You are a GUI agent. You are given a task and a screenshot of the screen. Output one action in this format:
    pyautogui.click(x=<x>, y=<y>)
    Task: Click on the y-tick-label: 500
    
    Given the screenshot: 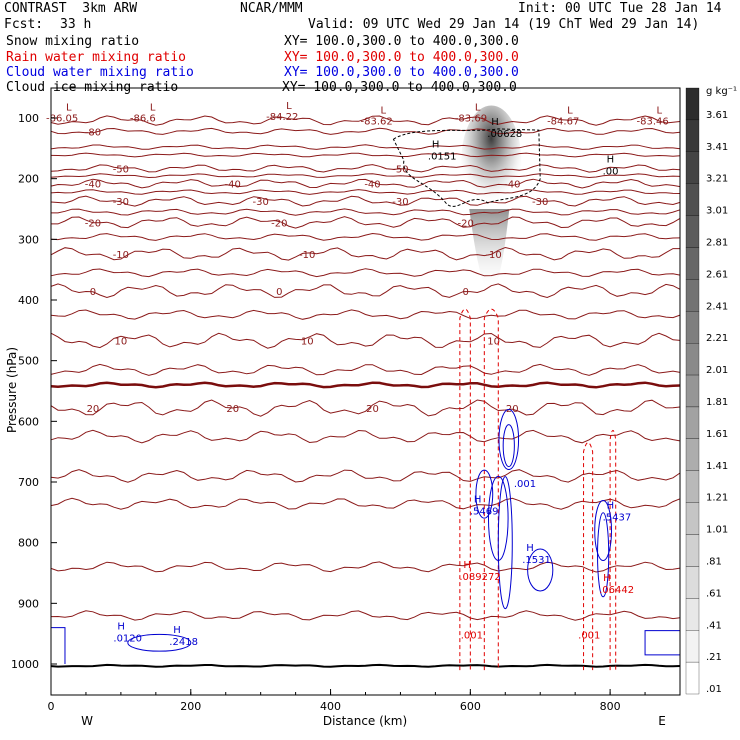 What is the action you would take?
    pyautogui.click(x=28, y=361)
    